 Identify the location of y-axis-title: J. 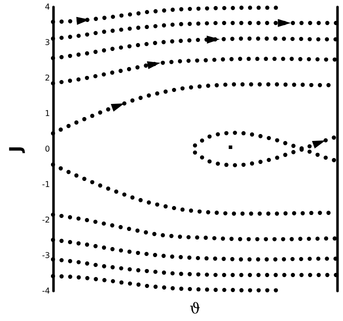
(16, 150).